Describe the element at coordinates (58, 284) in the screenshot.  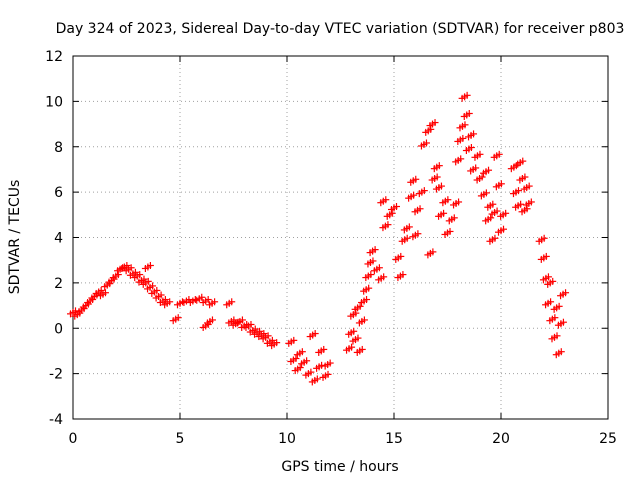
I see `y-tick-label: 2` at that location.